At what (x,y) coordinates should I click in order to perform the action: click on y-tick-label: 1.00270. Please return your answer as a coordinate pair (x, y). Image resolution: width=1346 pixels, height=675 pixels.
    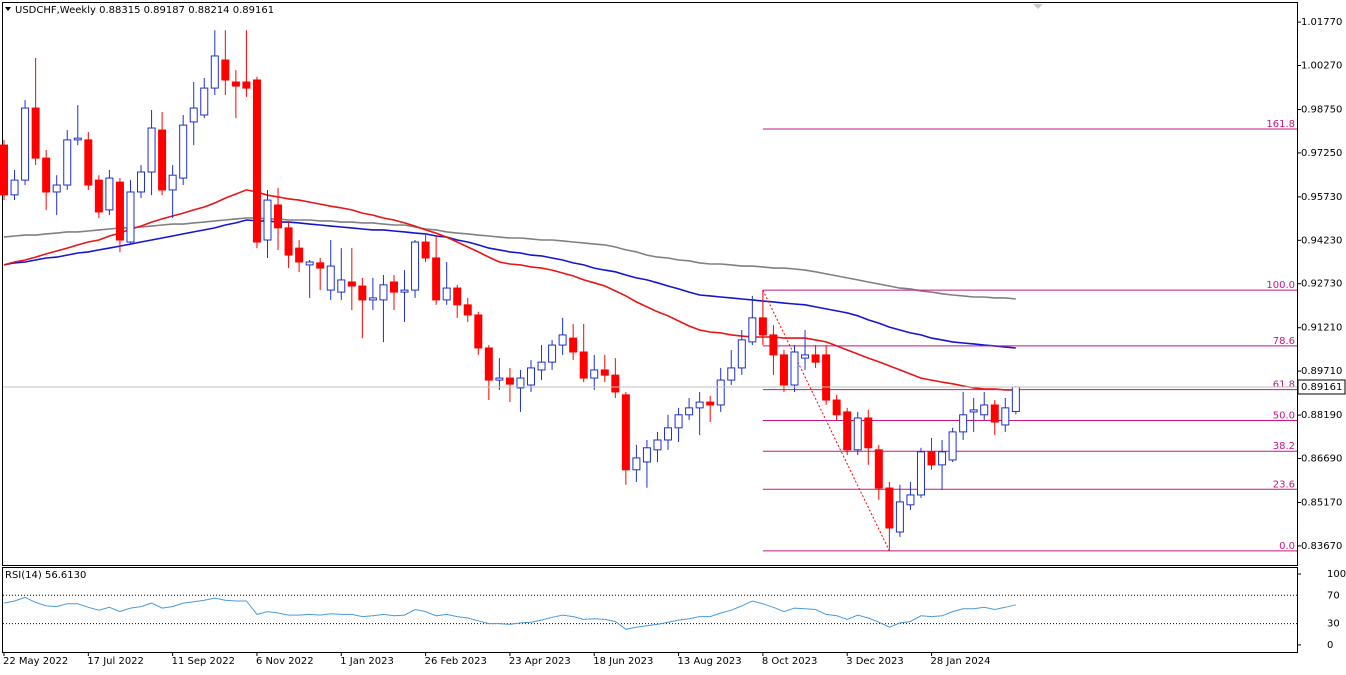
    Looking at the image, I should click on (1321, 66).